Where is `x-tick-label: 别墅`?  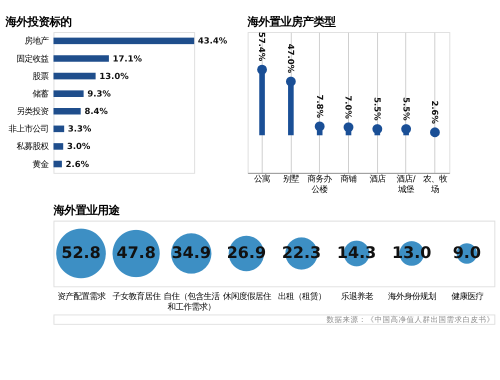 x-tick-label: 别墅 is located at coordinates (290, 179).